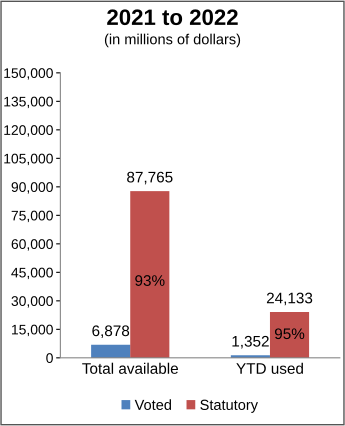 This screenshot has width=345, height=426. I want to click on y-tick-label: 0, so click(49, 358).